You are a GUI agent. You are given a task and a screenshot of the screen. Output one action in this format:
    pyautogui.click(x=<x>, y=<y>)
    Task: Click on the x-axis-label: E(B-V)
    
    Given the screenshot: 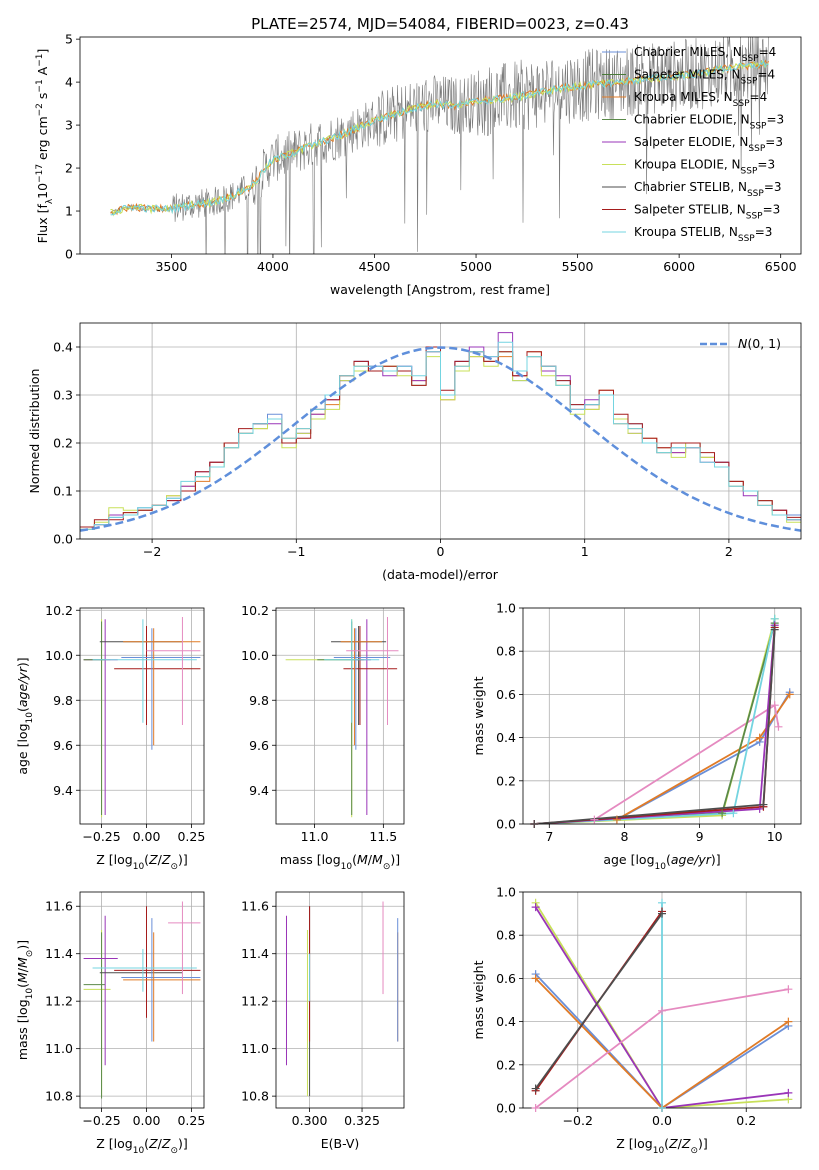 What is the action you would take?
    pyautogui.click(x=340, y=1143)
    